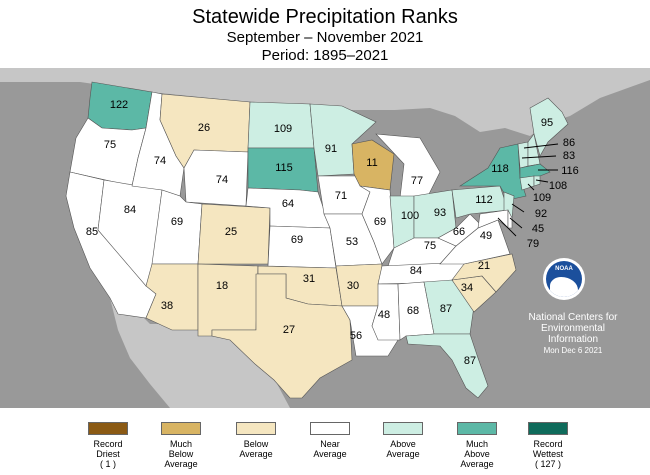 This screenshot has width=650, height=475. I want to click on state-shape-DE, so click(510, 219).